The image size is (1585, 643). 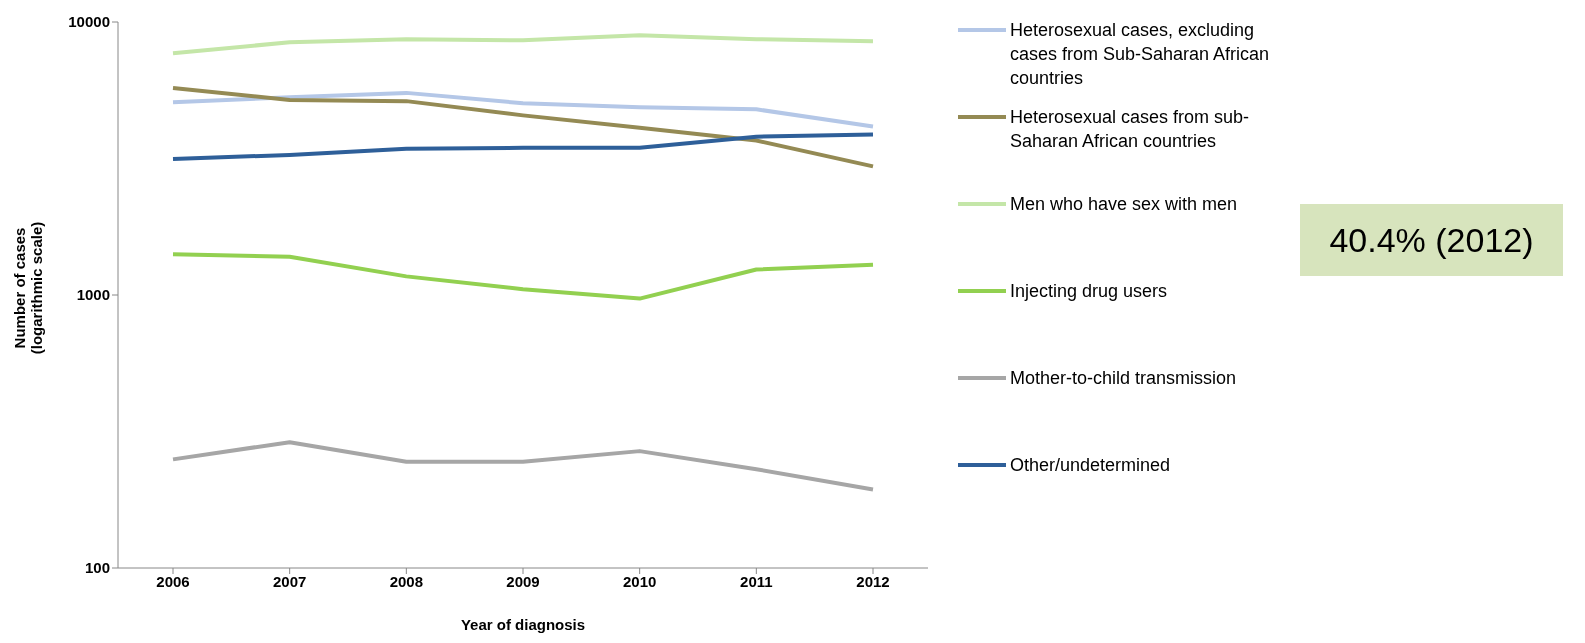 What do you see at coordinates (756, 581) in the screenshot?
I see `x-tick-label: 2011` at bounding box center [756, 581].